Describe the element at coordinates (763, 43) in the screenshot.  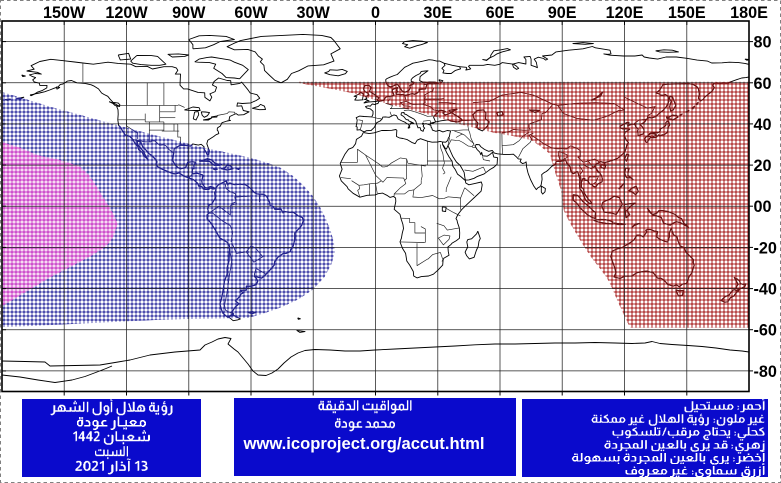
I see `svg-text: 80` at that location.